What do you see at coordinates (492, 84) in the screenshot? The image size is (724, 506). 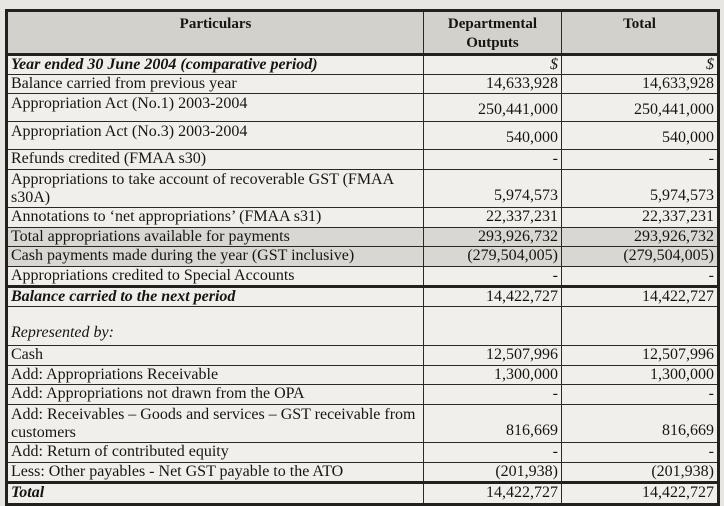 I see `departmental-outputs-cell: 14,633,928` at bounding box center [492, 84].